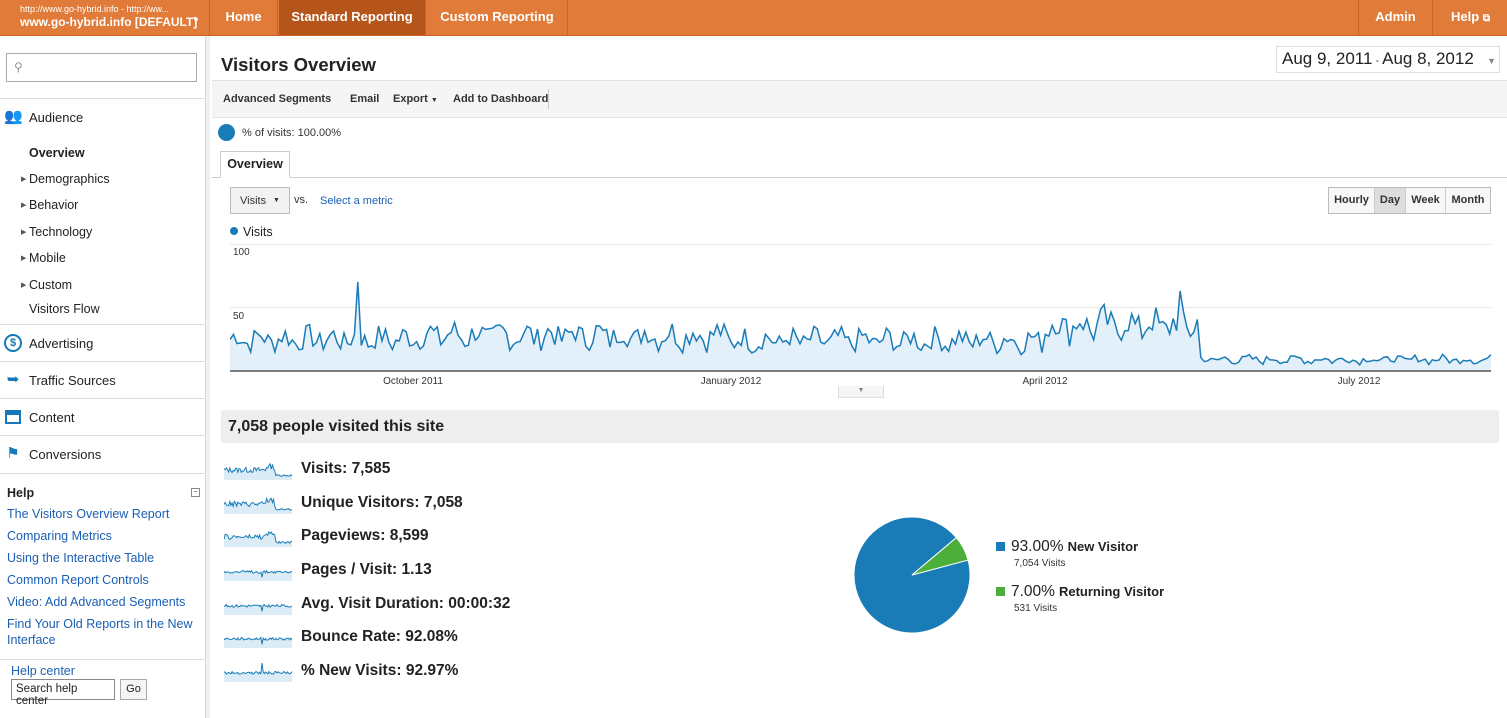 This screenshot has width=1507, height=718. I want to click on triangle-right-icon: ▶, so click(24, 232).